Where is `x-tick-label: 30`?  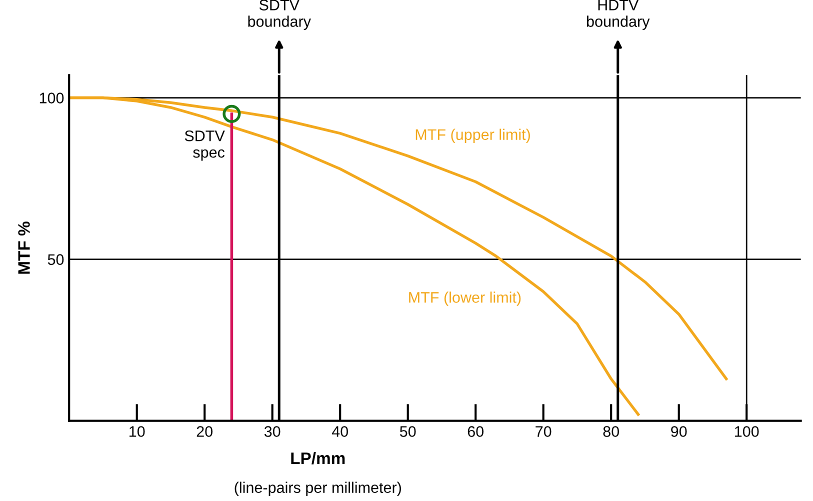
x-tick-label: 30 is located at coordinates (272, 431).